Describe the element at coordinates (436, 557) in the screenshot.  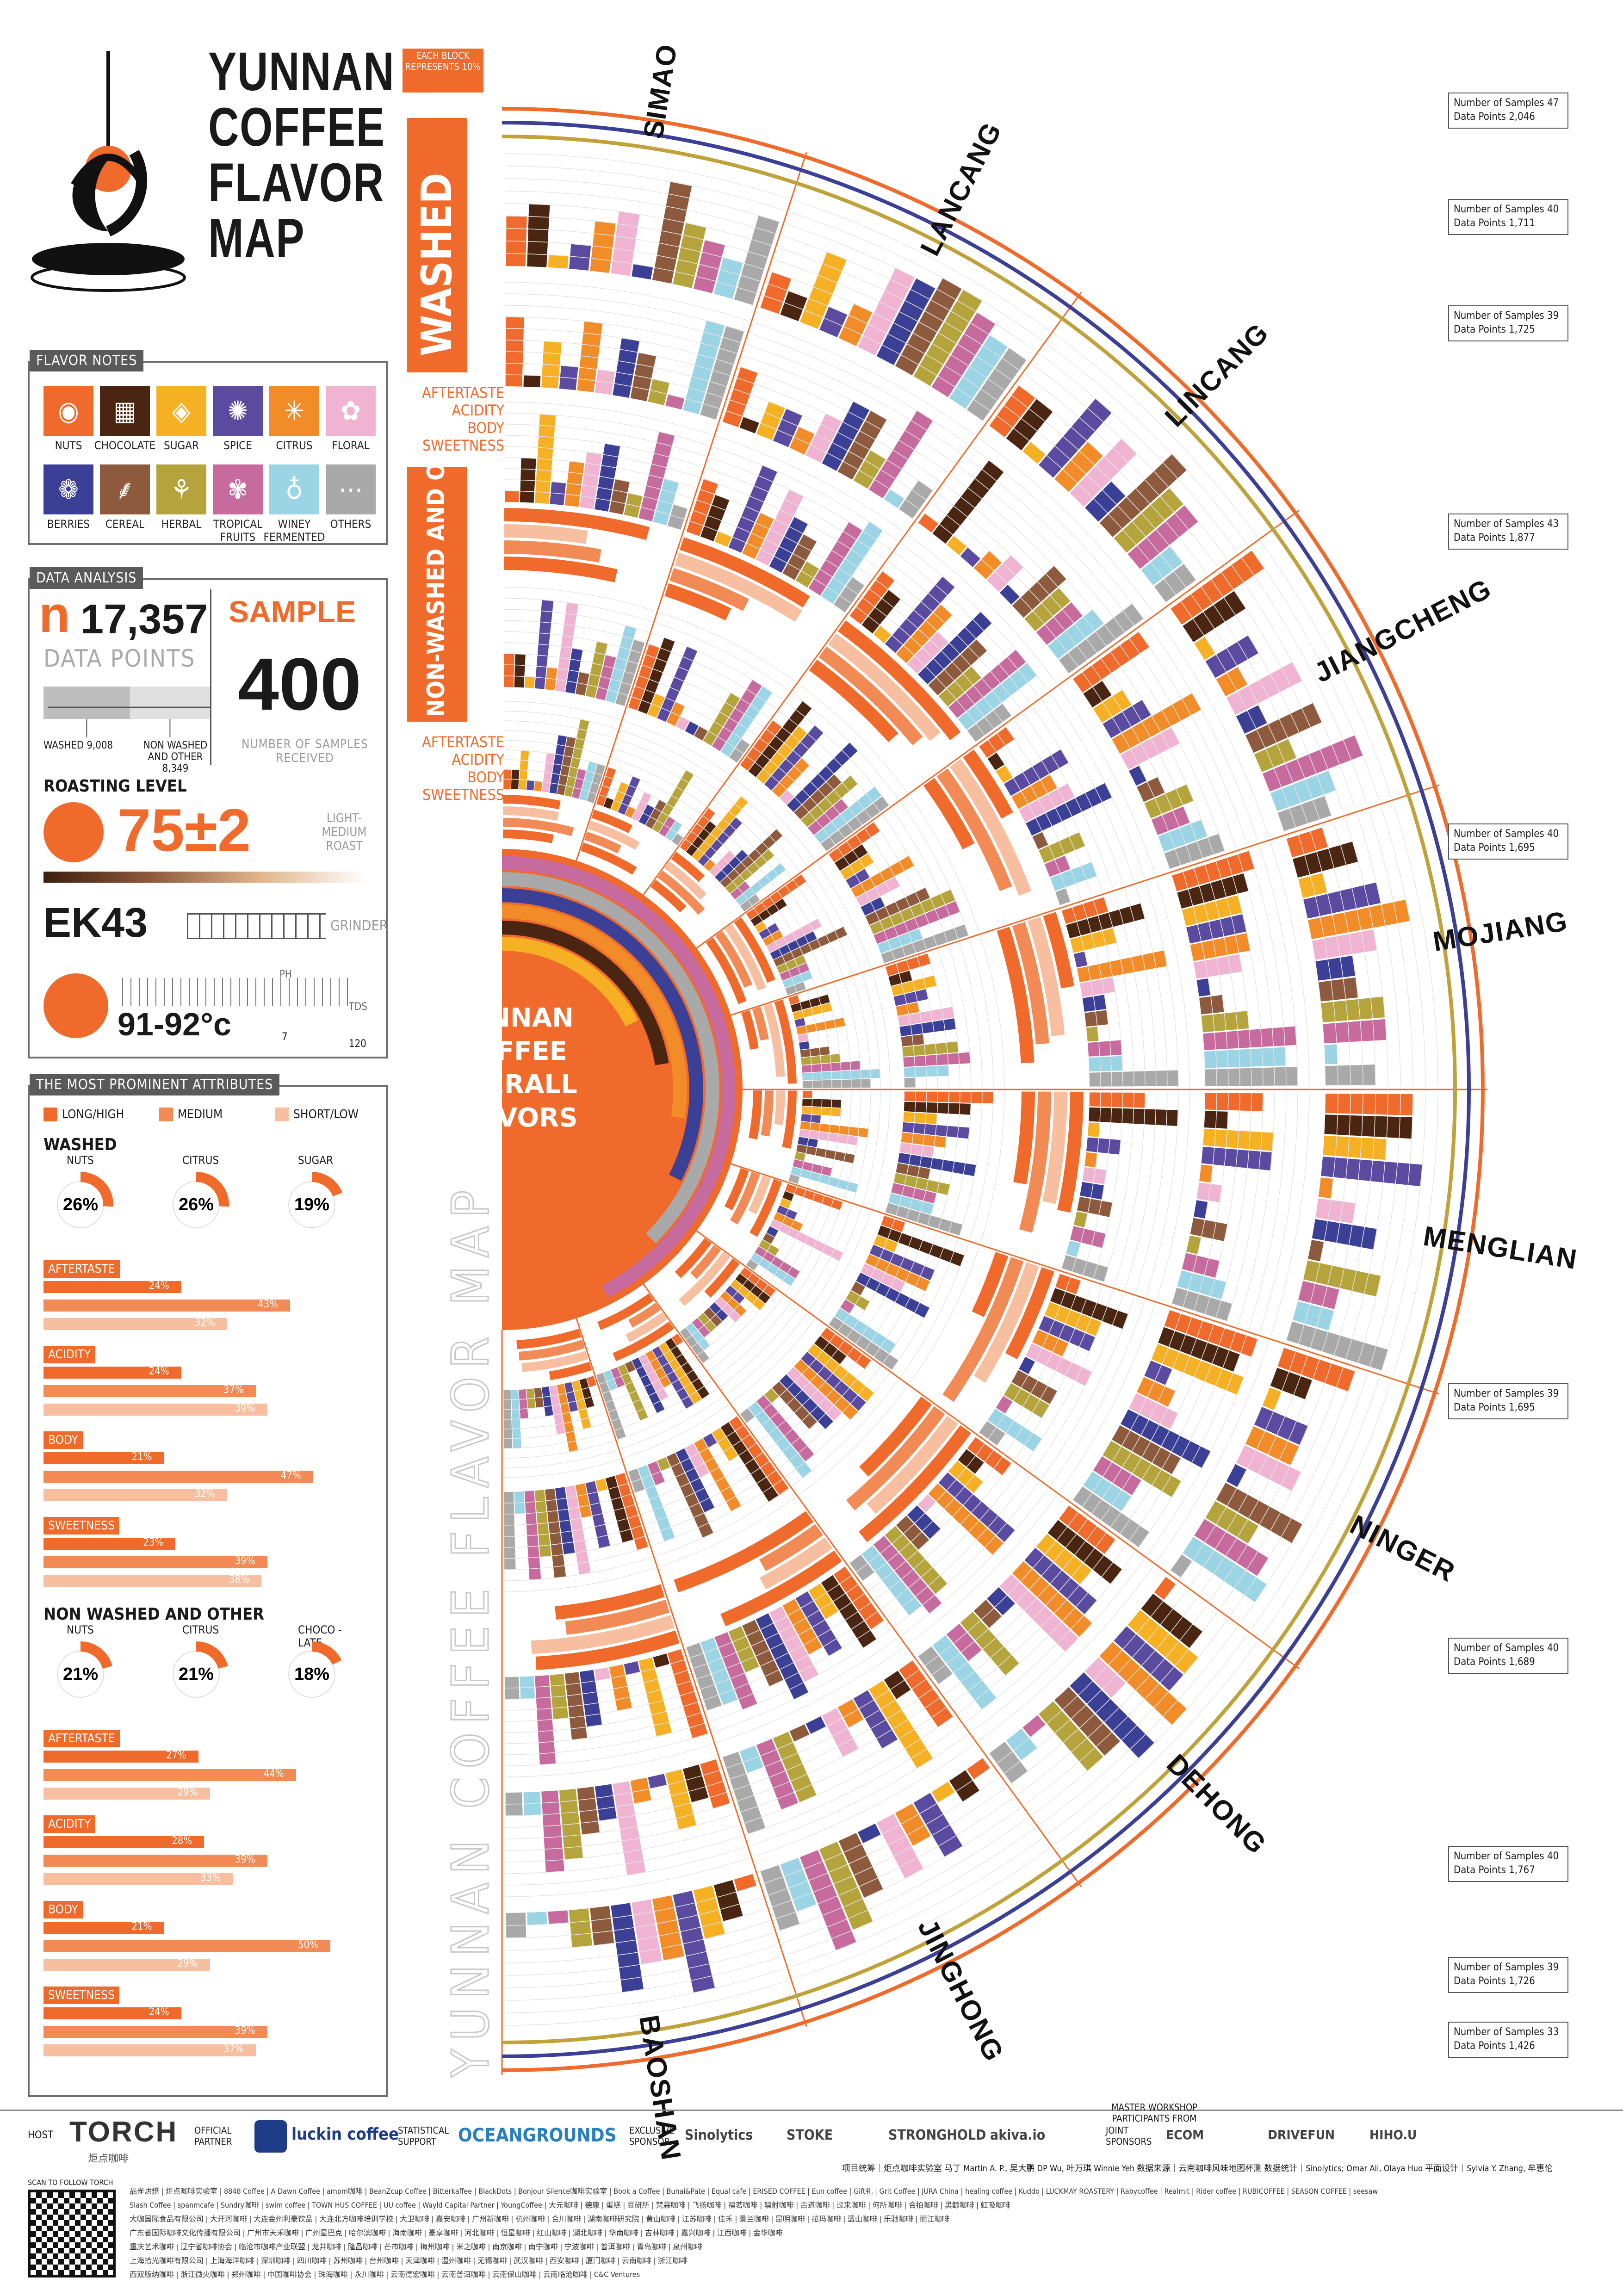
I see `nonwashed-band-label: NON-WASHED AND OTHER` at that location.